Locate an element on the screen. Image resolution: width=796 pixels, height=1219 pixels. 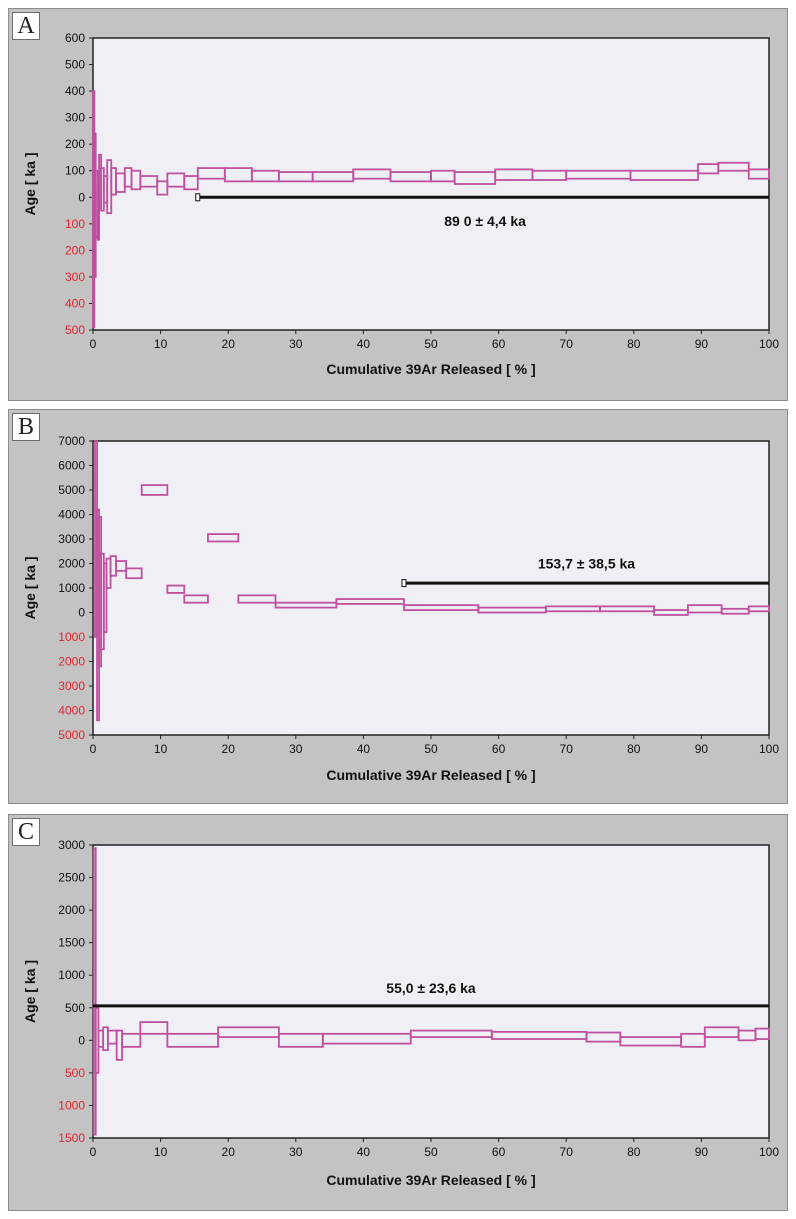
plateau-age-label: 153,7 ± 38,5 ka is located at coordinates (586, 564).